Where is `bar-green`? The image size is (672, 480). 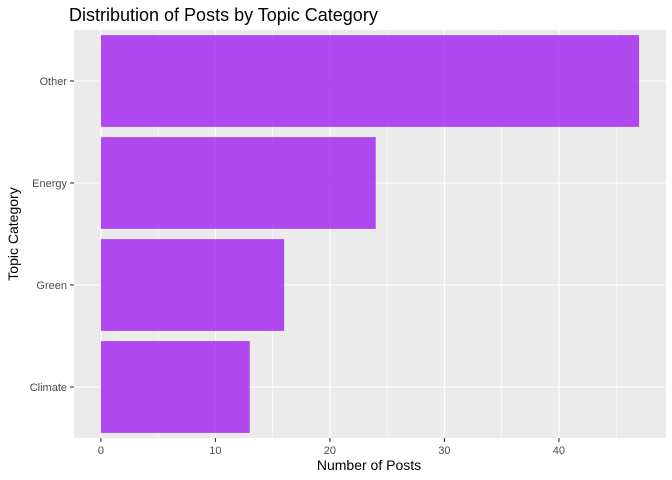 bar-green is located at coordinates (192, 285).